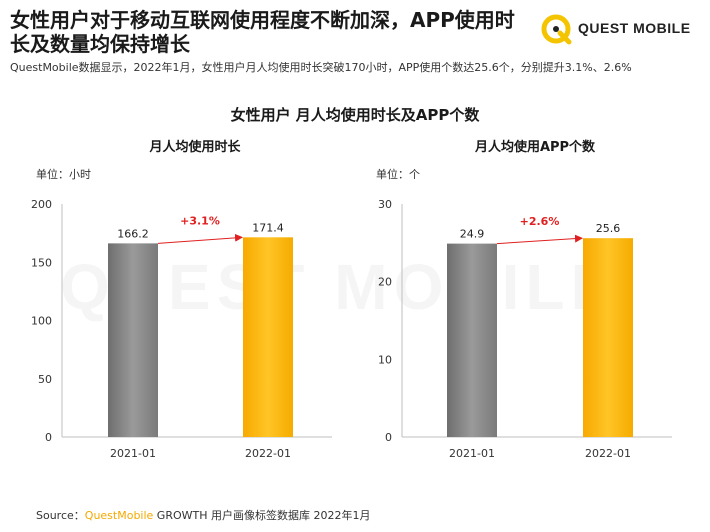 This screenshot has height=532, width=710. What do you see at coordinates (63, 174) in the screenshot?
I see `unit-label-duration: 单位：小时` at bounding box center [63, 174].